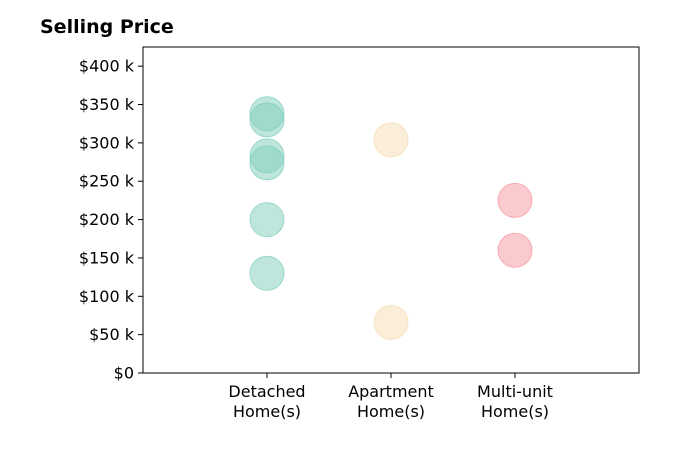  I want to click on x-tick-label: Apartment Home(s), so click(391, 401).